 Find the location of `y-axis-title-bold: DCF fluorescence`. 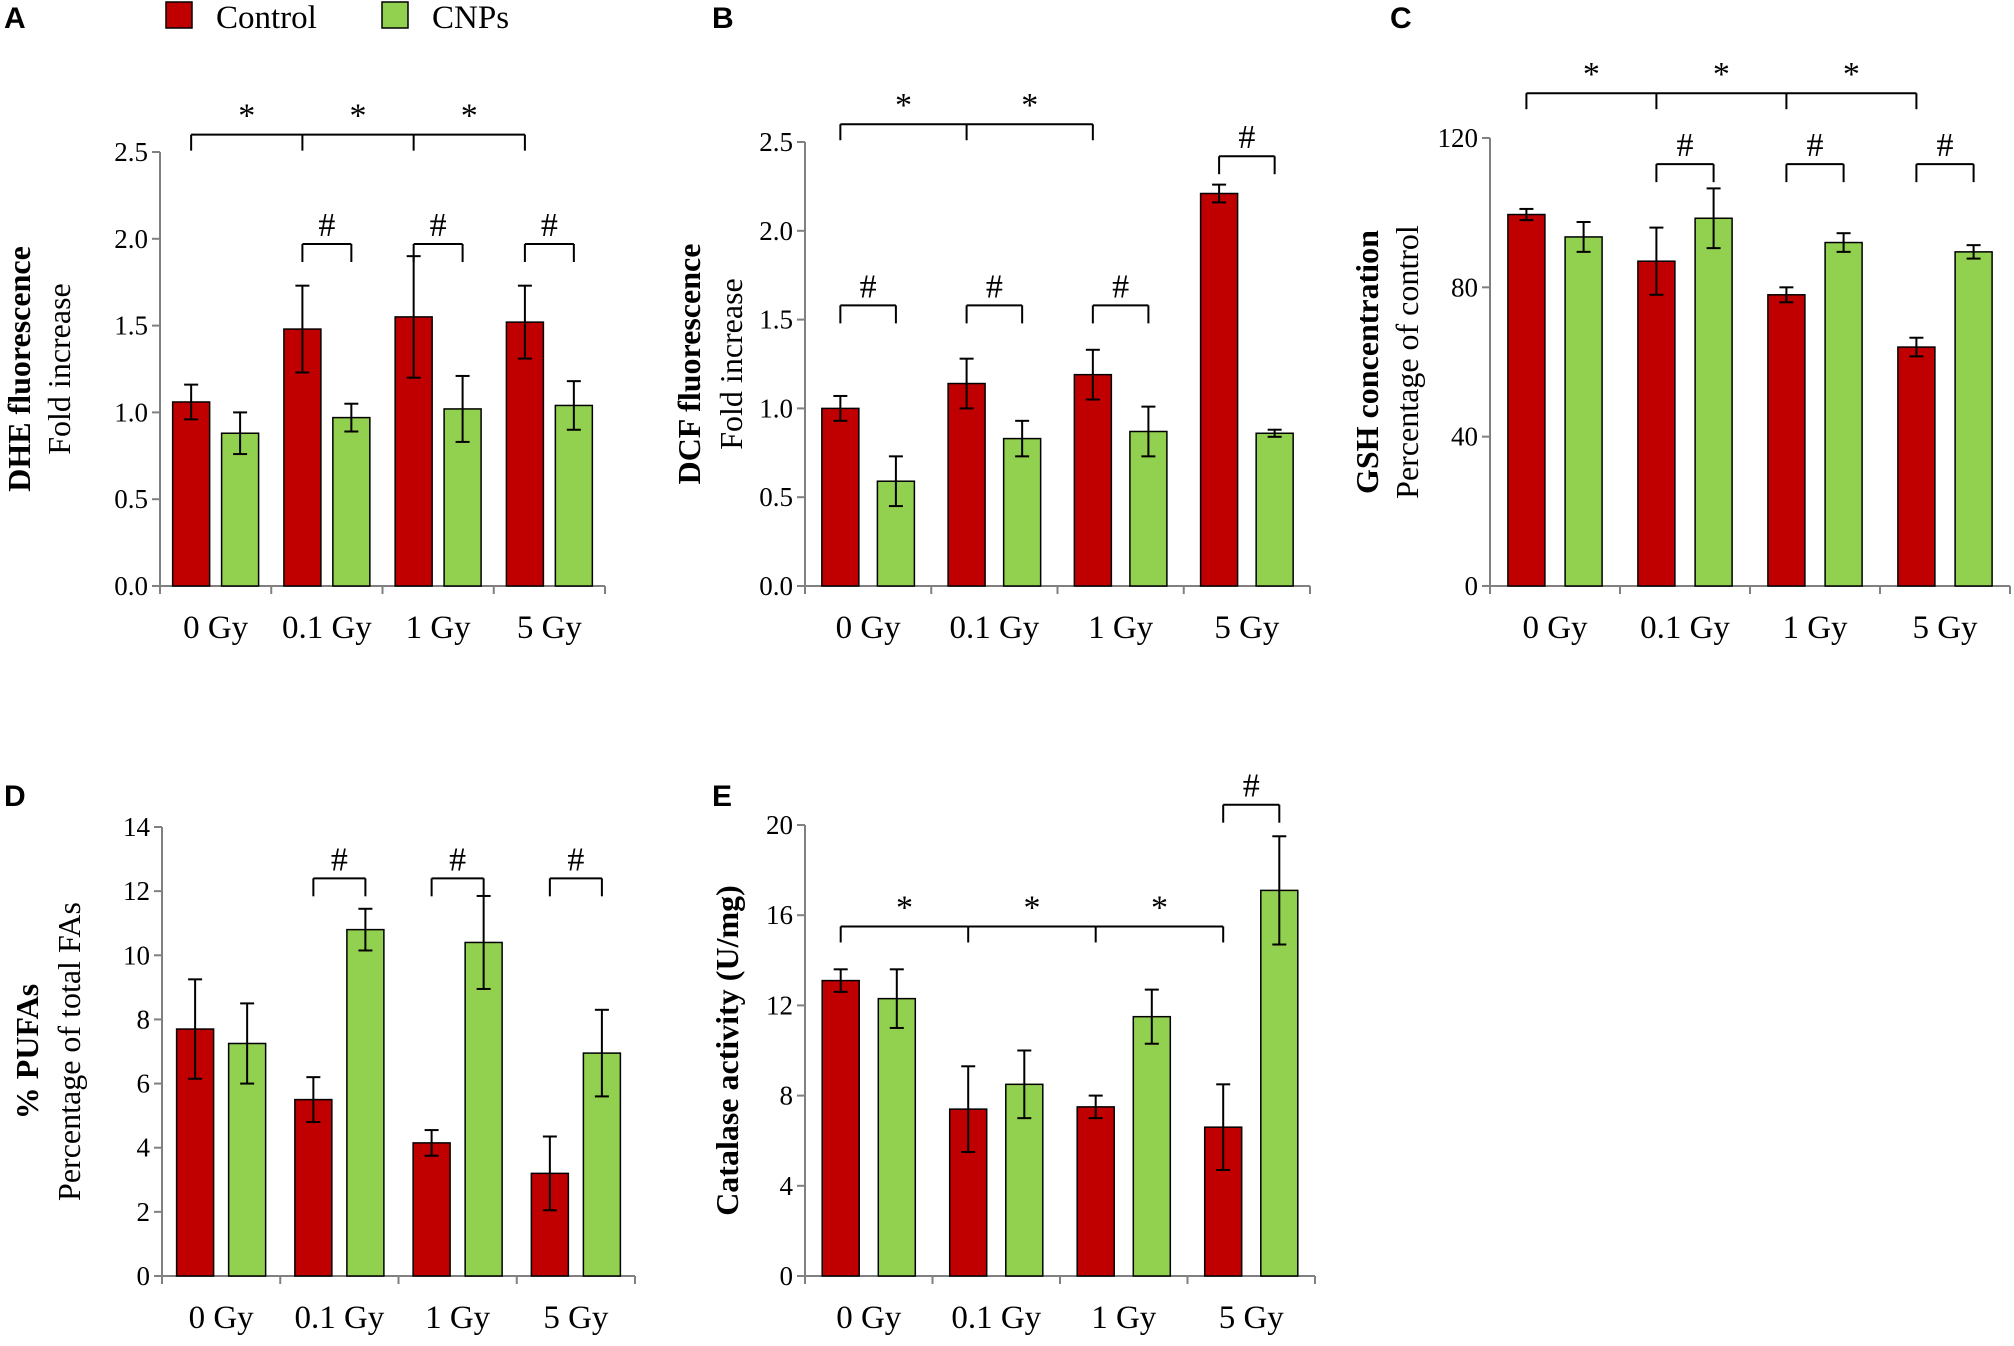

y-axis-title-bold: DCF fluorescence is located at coordinates (689, 364).